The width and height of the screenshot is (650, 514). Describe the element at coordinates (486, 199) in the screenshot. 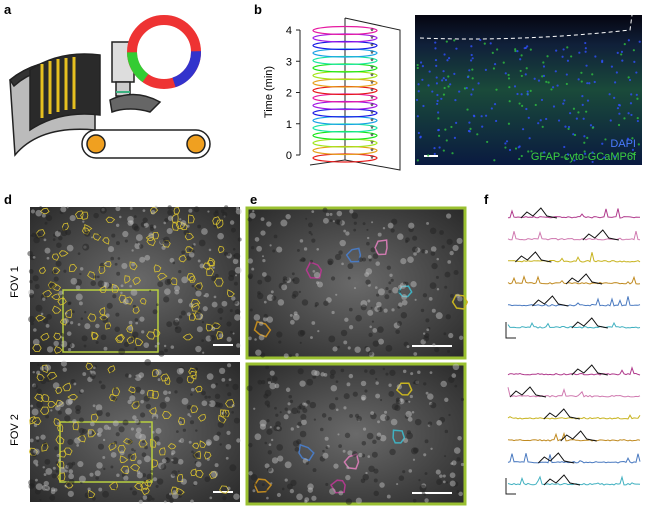

I see `panel-letter: f` at that location.